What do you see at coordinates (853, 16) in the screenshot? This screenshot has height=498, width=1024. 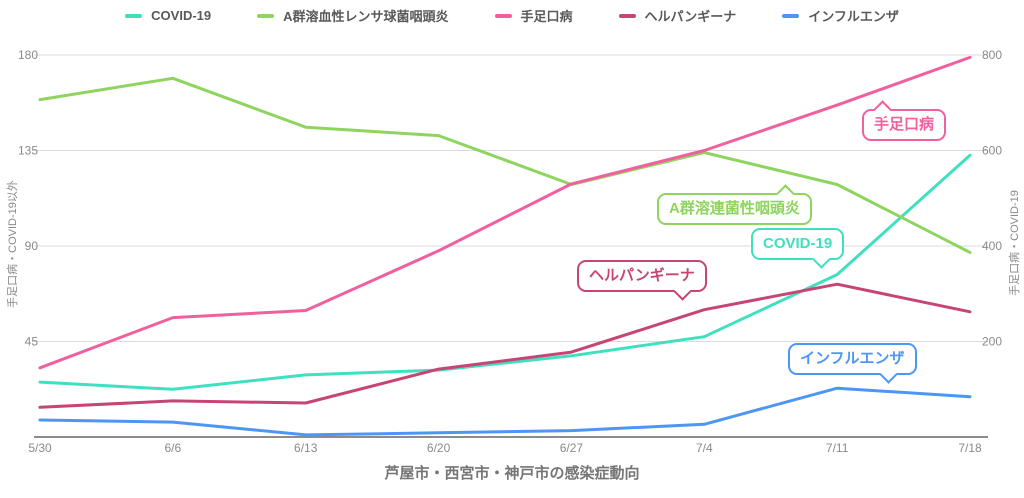 I see `legend-label-influenza: インフルエンザ` at bounding box center [853, 16].